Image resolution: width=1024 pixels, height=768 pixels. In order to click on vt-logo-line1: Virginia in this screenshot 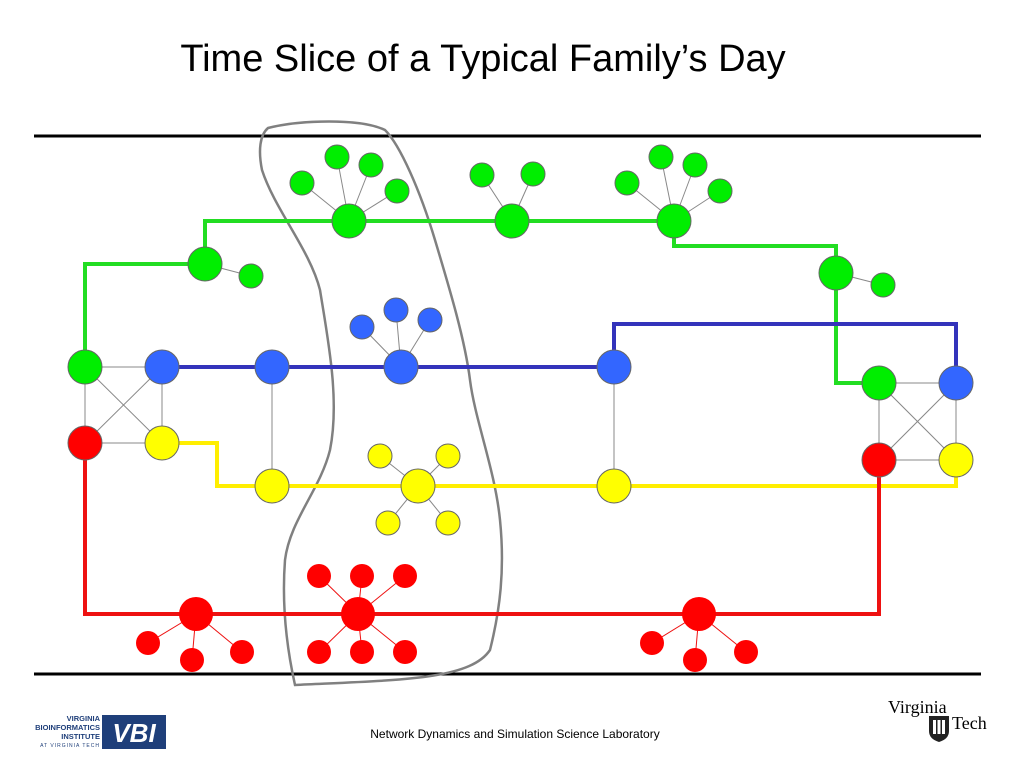, I will do `click(917, 707)`.